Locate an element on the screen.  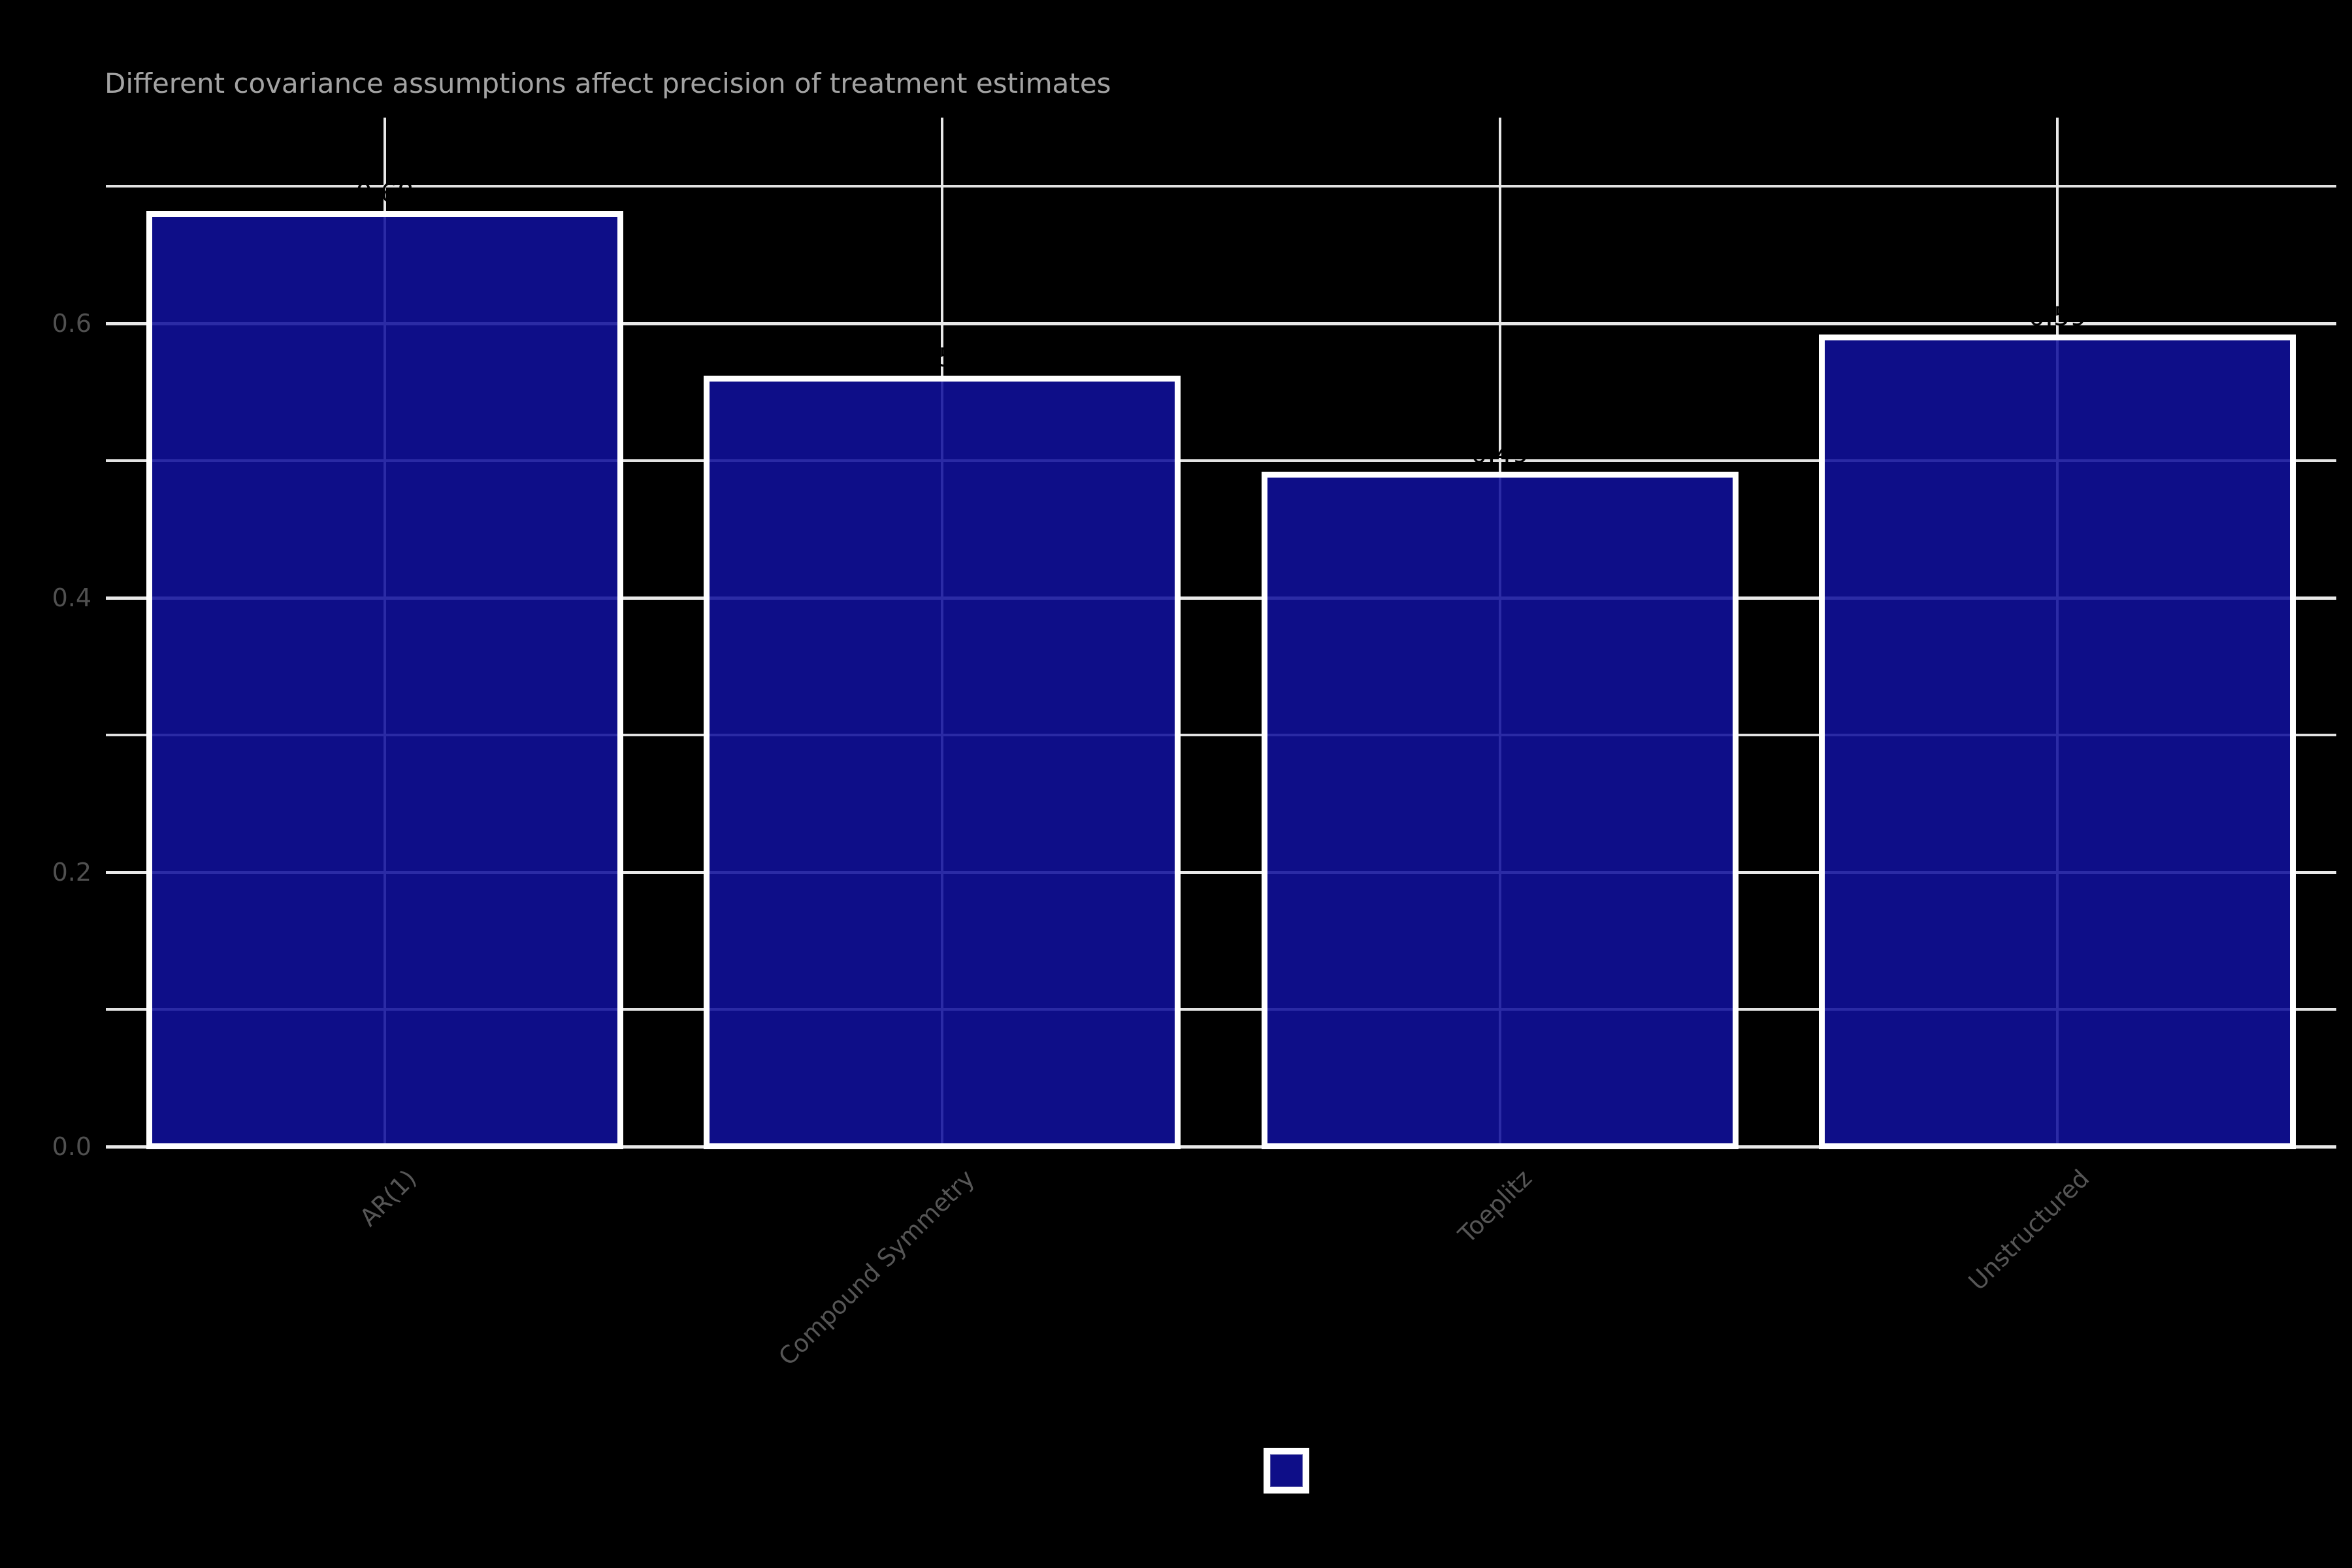
x-tick-label-ar-1-: AR(1) is located at coordinates (388, 1198).